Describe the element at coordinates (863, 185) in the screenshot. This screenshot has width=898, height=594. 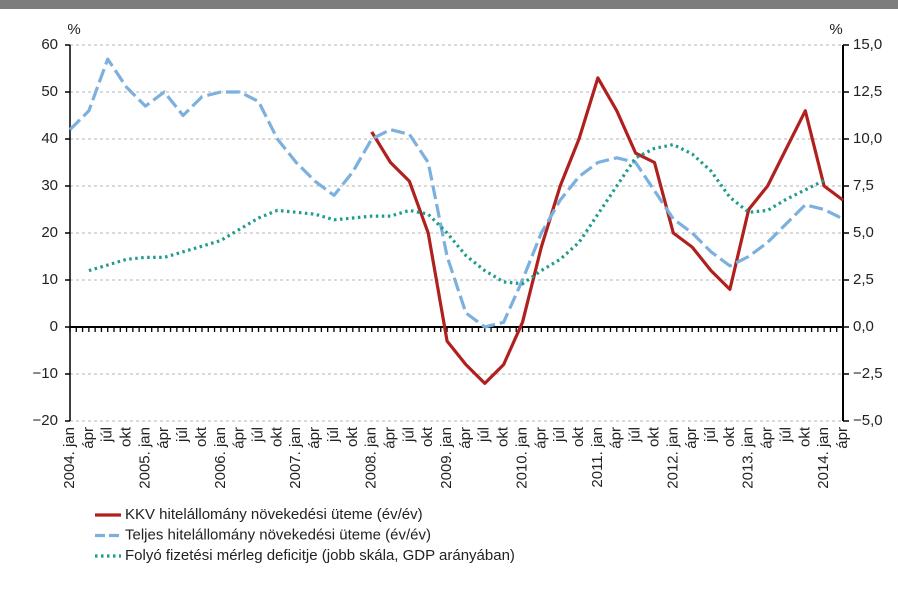
I see `y2-tick-label: 7,5` at that location.